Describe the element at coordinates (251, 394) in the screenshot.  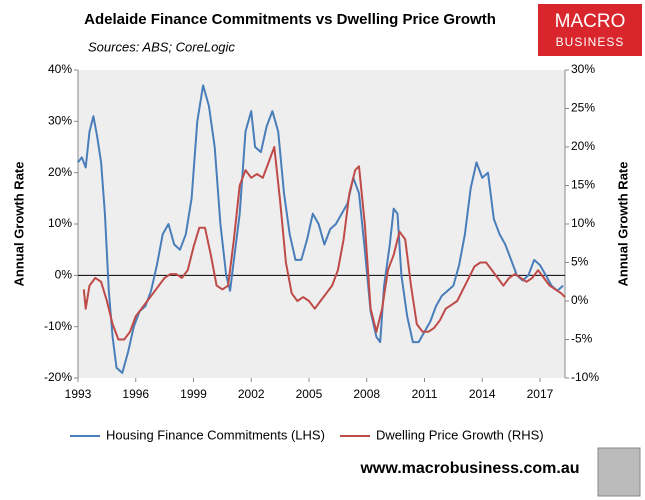
I see `x-tick-label: 2002` at that location.